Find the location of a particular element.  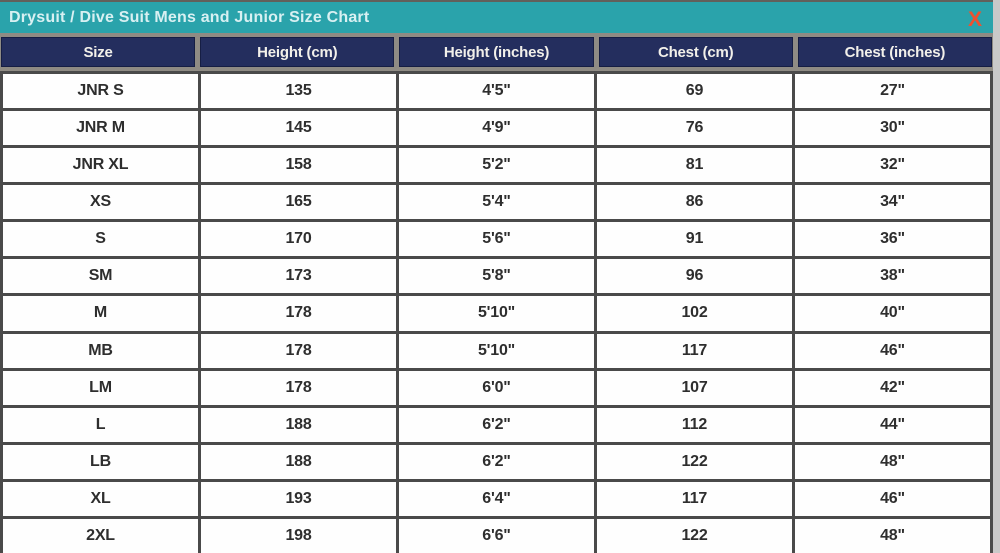

table-cell: SM is located at coordinates (100, 276).